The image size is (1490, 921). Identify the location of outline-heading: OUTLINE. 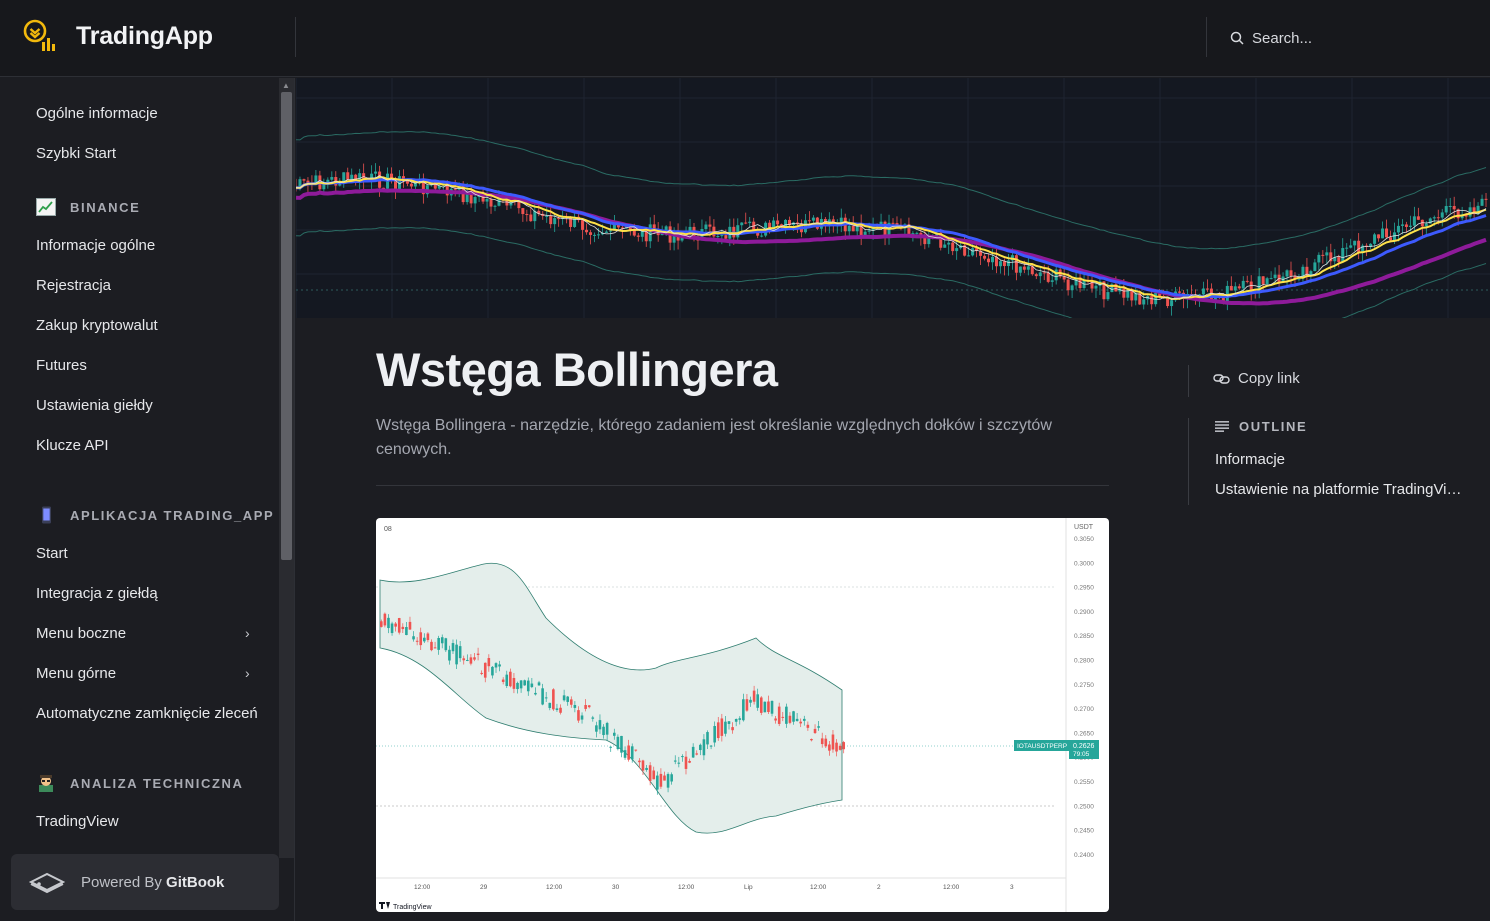
(1261, 426).